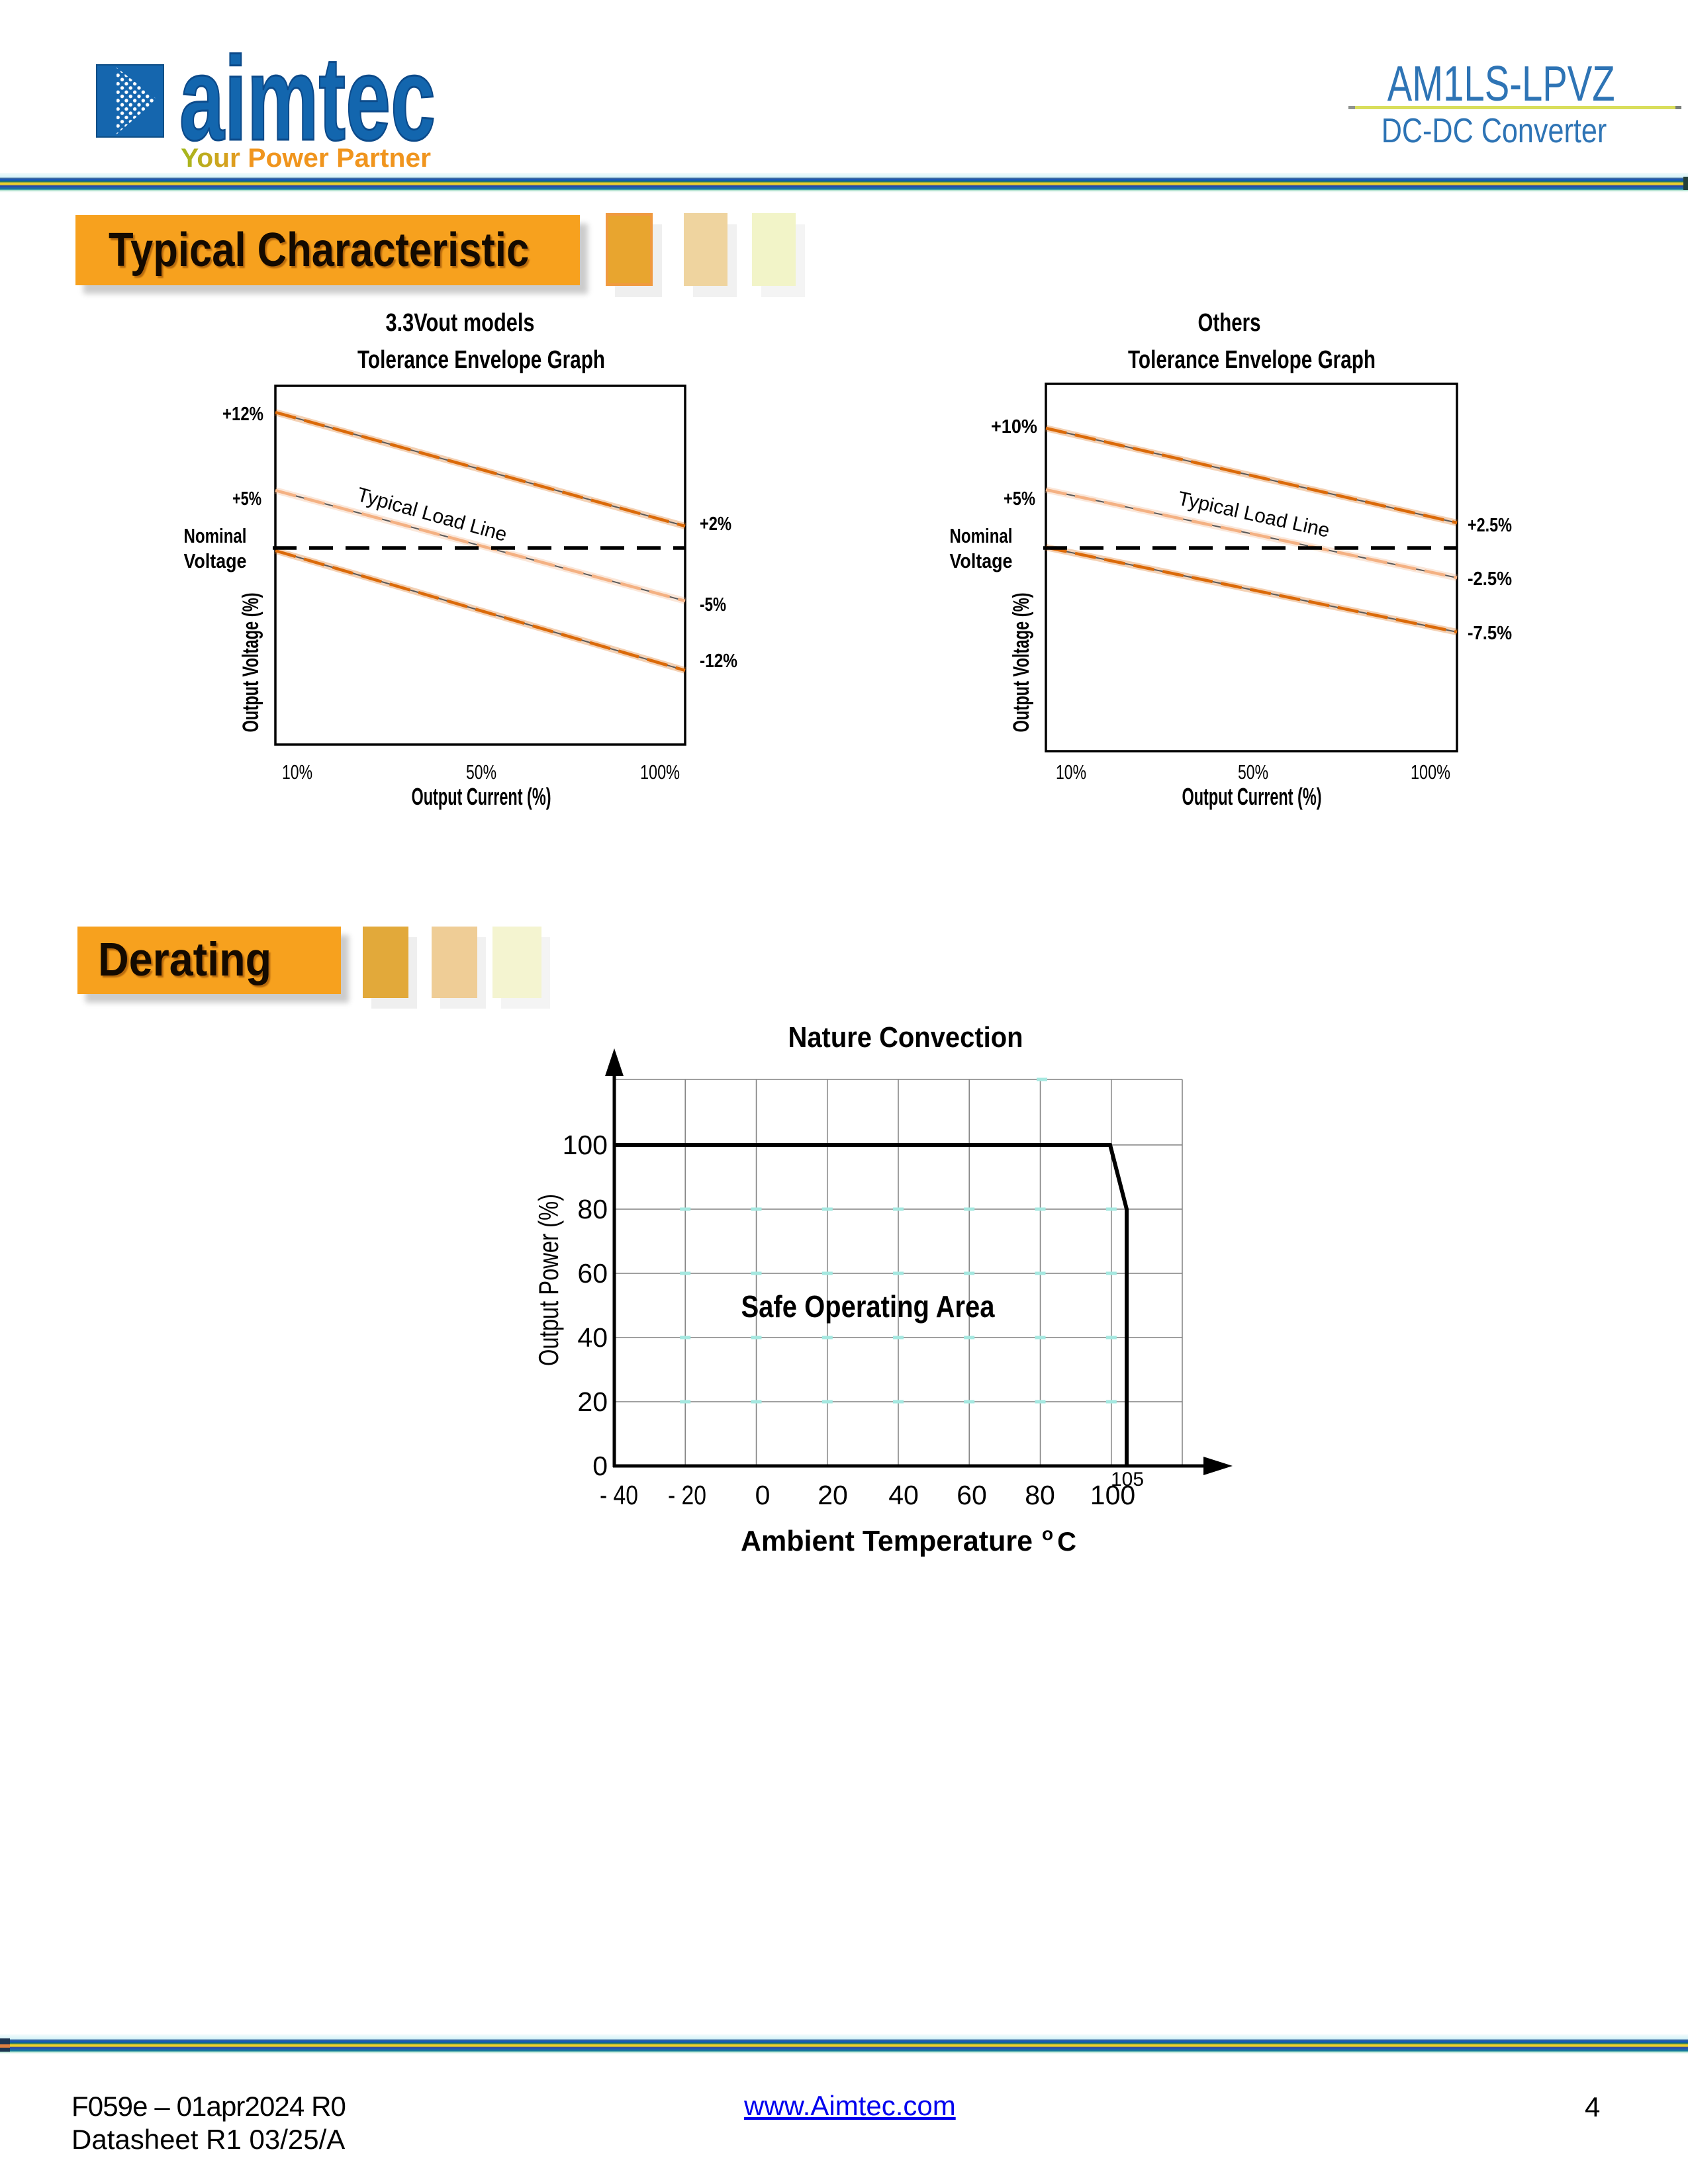 The width and height of the screenshot is (1688, 2184). I want to click on svg-text: 105, so click(1127, 1479).